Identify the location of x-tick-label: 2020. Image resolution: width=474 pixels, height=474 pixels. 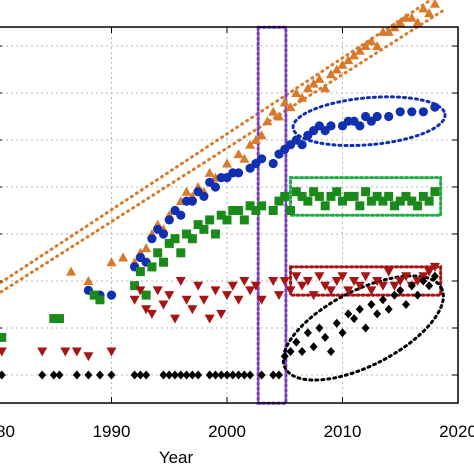
(456, 431).